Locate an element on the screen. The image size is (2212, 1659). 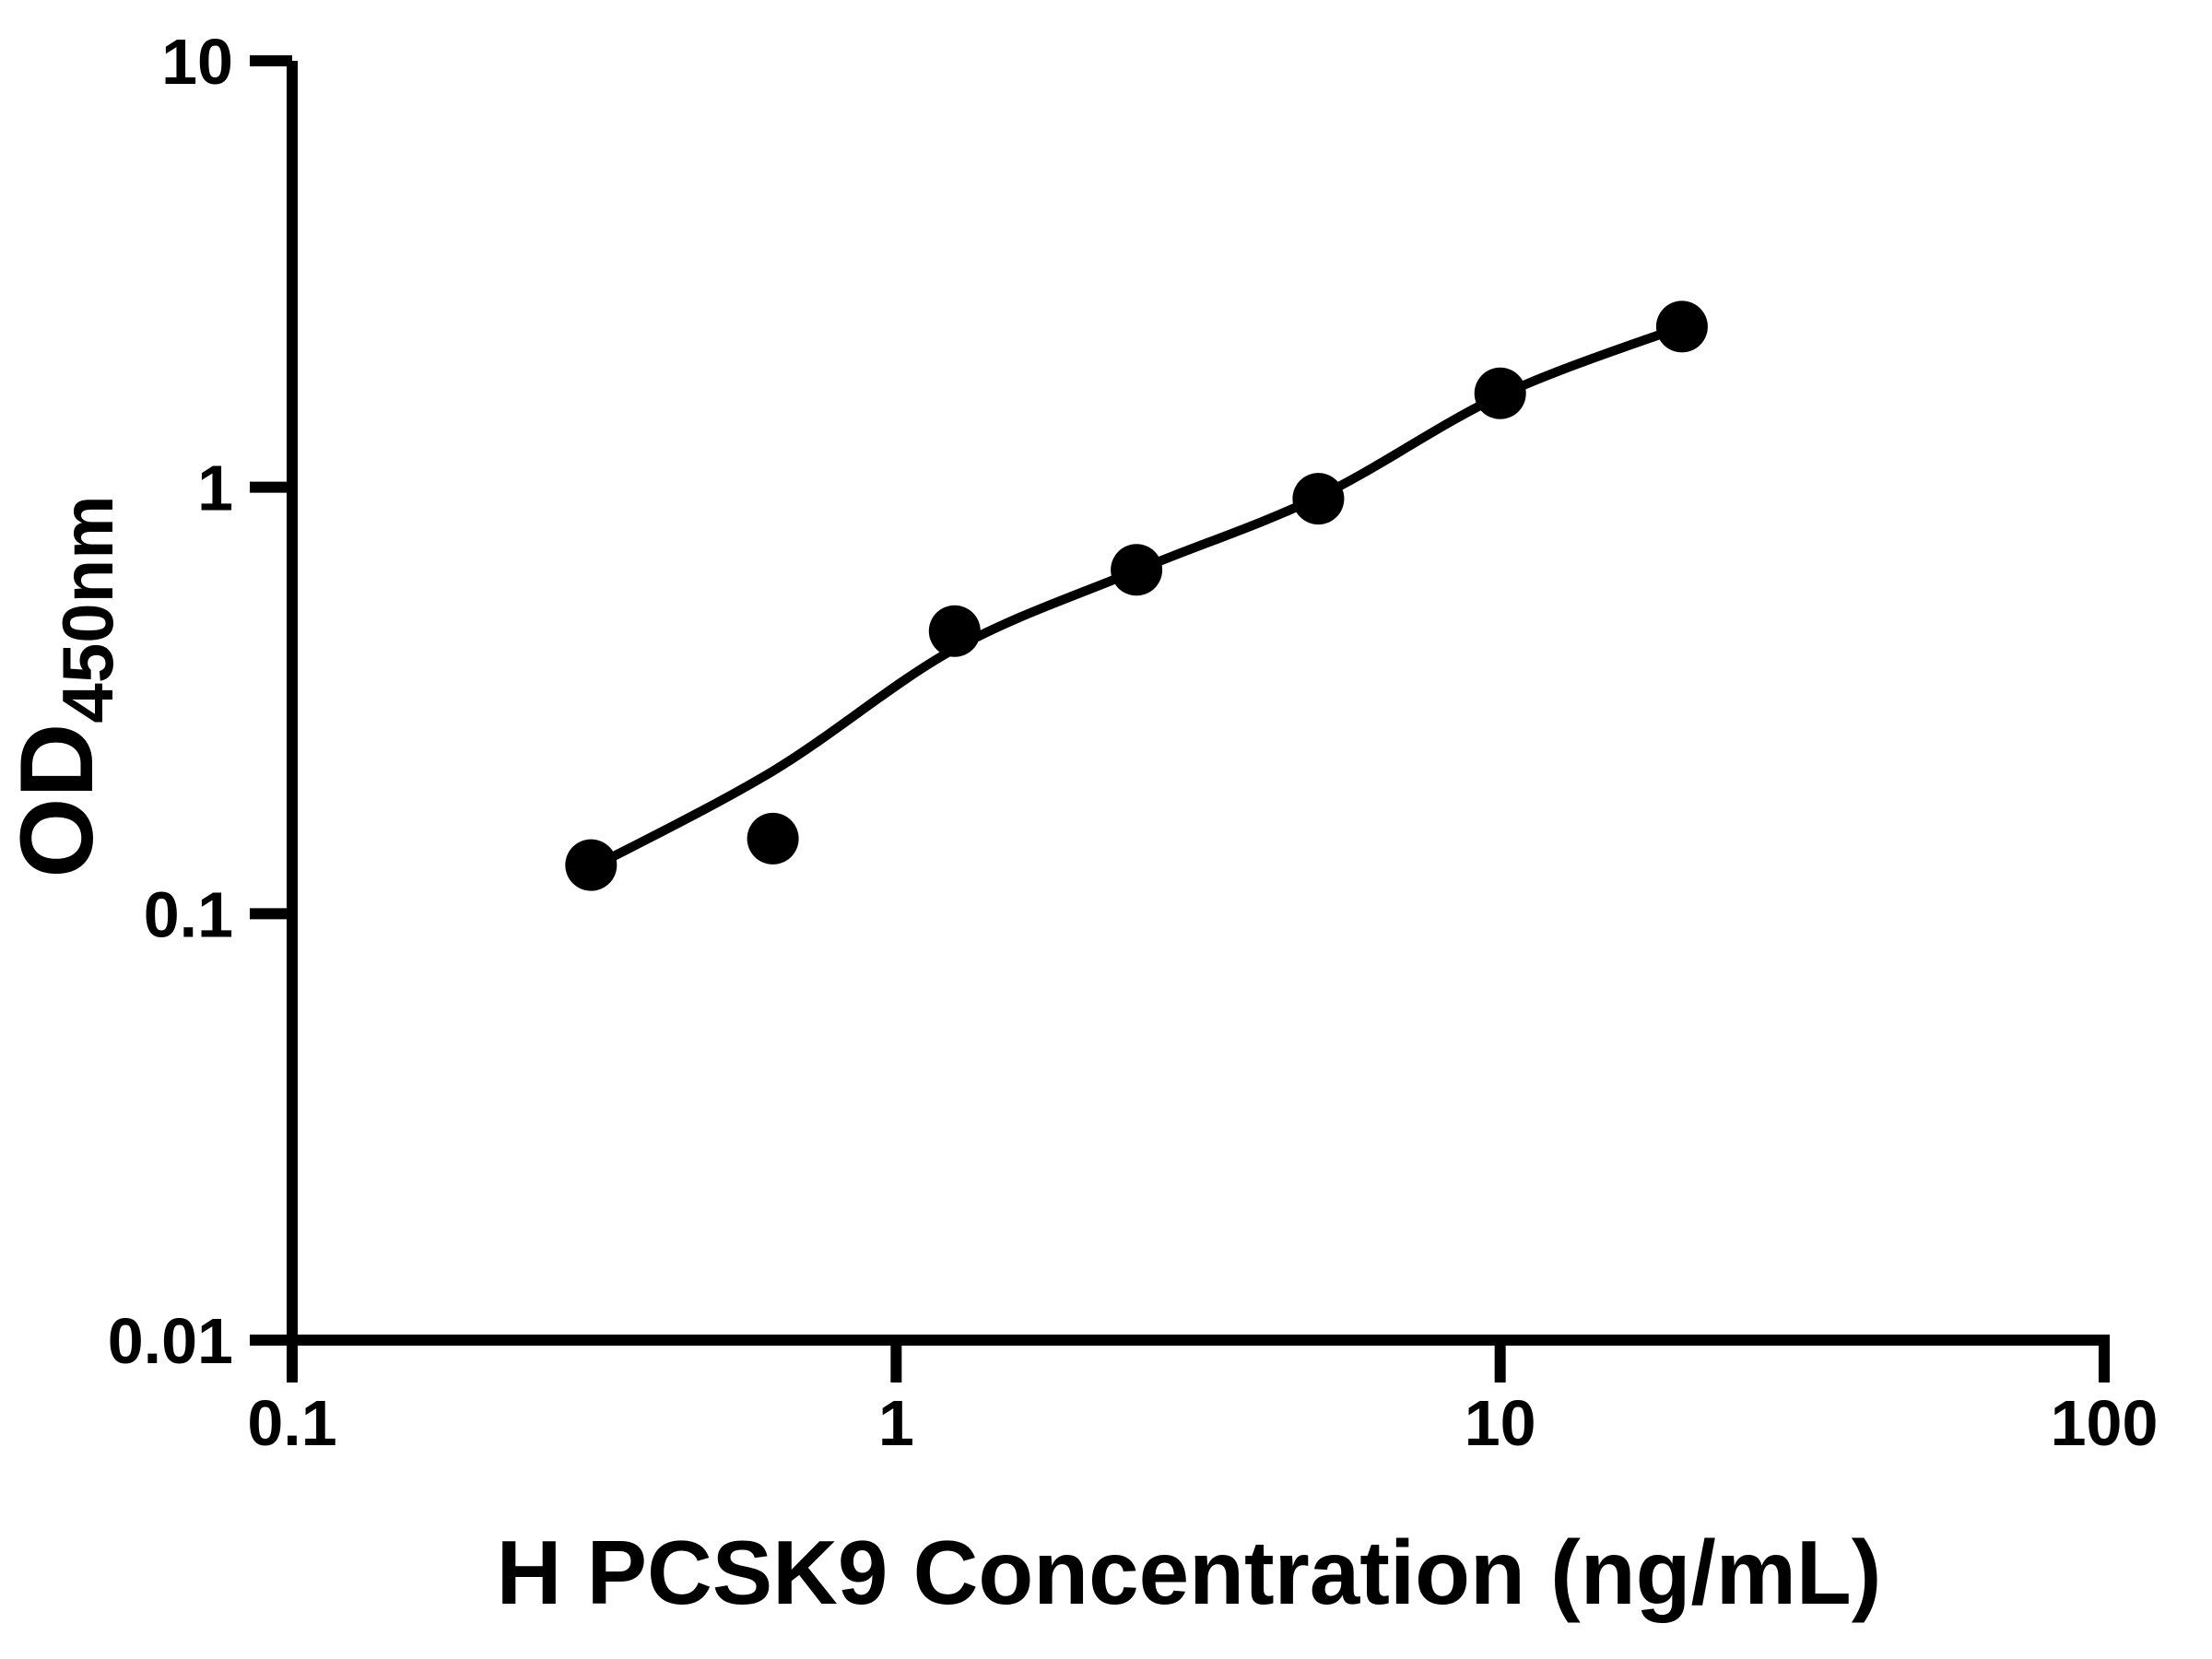
x-axis-title: H PCSK9 Concentration (ng/mL) is located at coordinates (1189, 1572).